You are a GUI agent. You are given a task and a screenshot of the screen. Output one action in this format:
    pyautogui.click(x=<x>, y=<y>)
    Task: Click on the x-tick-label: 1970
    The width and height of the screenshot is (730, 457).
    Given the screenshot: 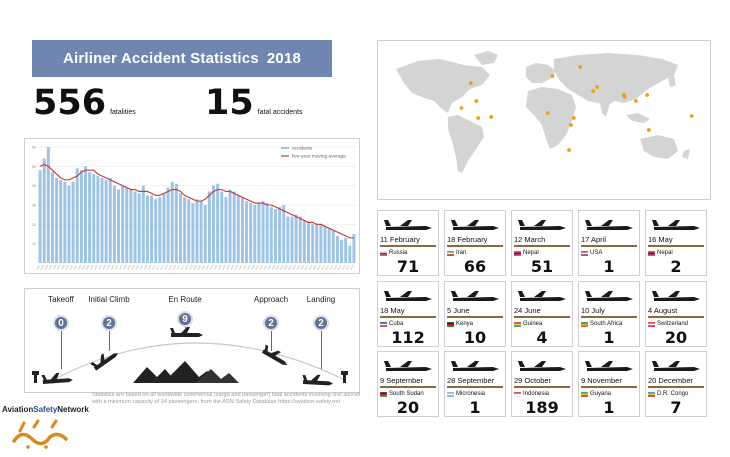 What is the action you would take?
    pyautogui.click(x=154, y=267)
    